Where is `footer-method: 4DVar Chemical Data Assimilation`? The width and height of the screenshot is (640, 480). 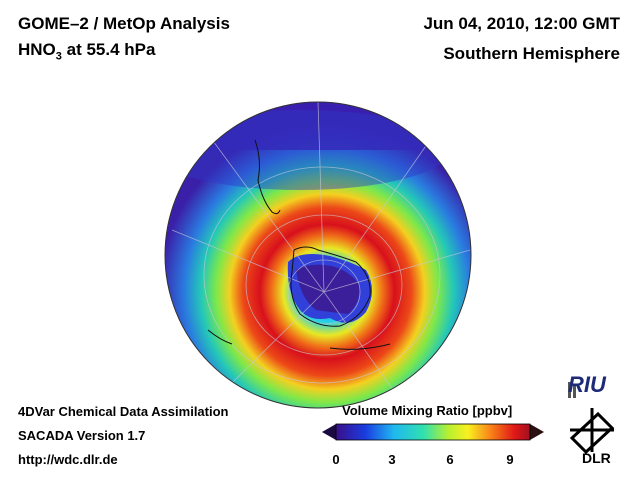
footer-method: 4DVar Chemical Data Assimilation is located at coordinates (123, 411).